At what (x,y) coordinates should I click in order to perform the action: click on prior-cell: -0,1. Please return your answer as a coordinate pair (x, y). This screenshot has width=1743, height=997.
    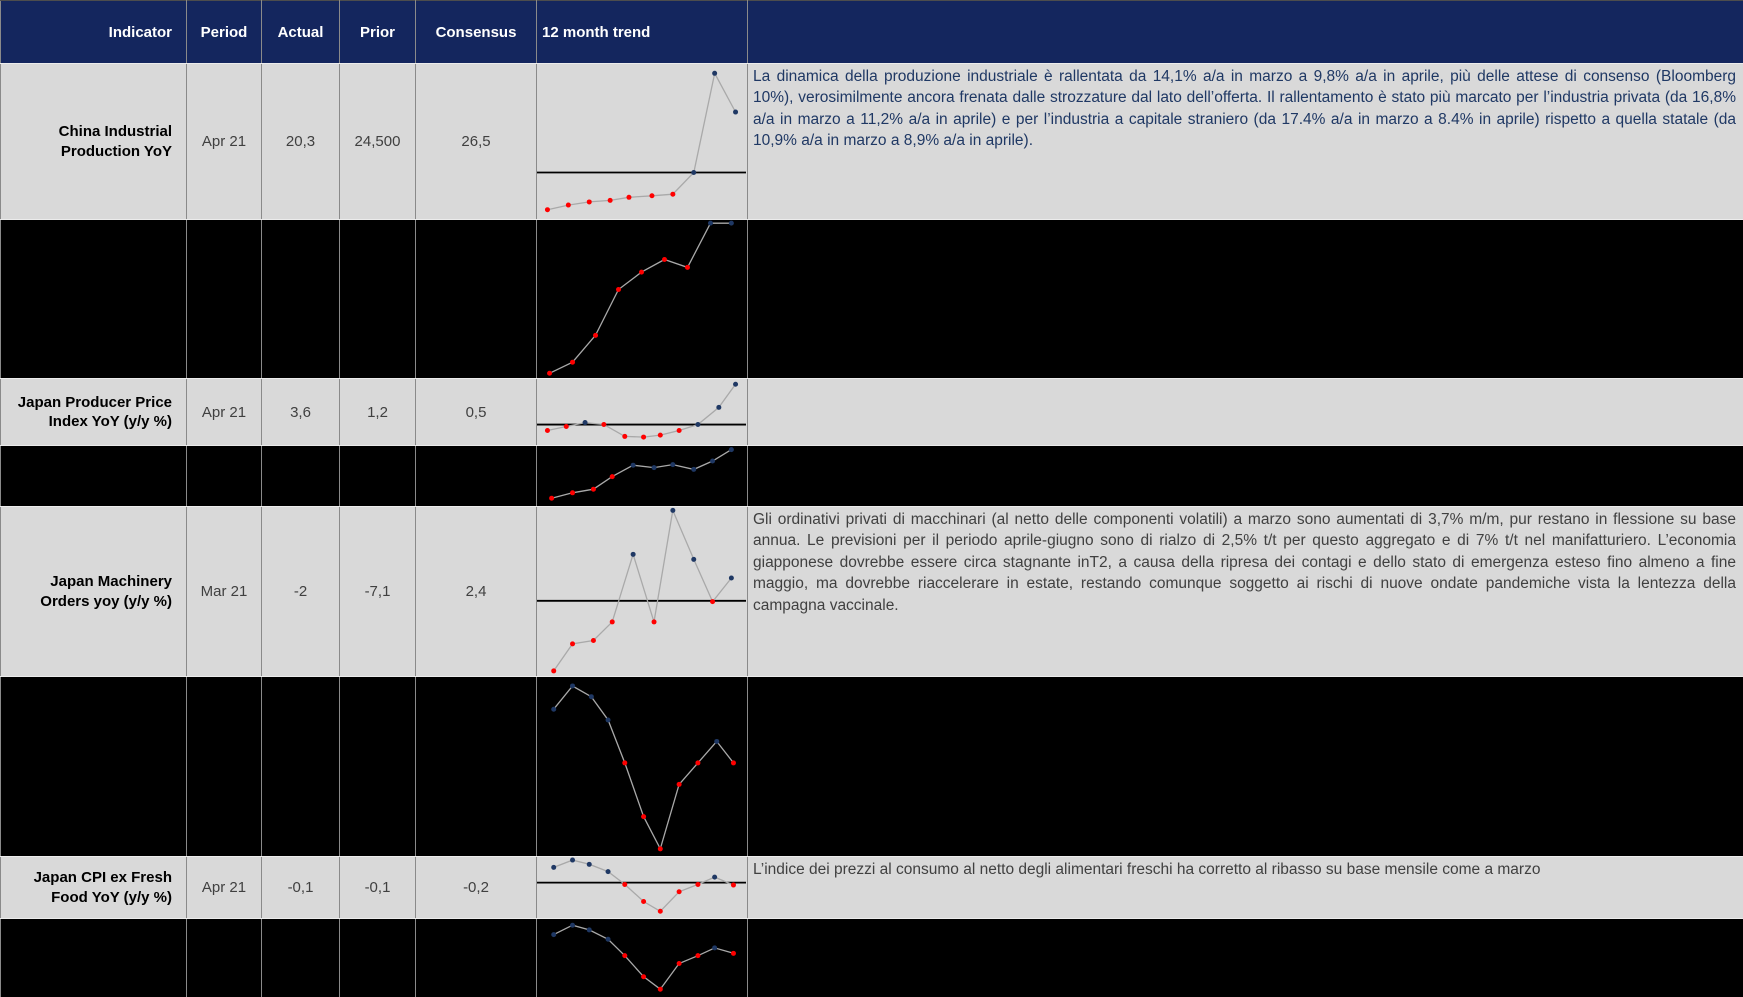
    Looking at the image, I should click on (377, 887).